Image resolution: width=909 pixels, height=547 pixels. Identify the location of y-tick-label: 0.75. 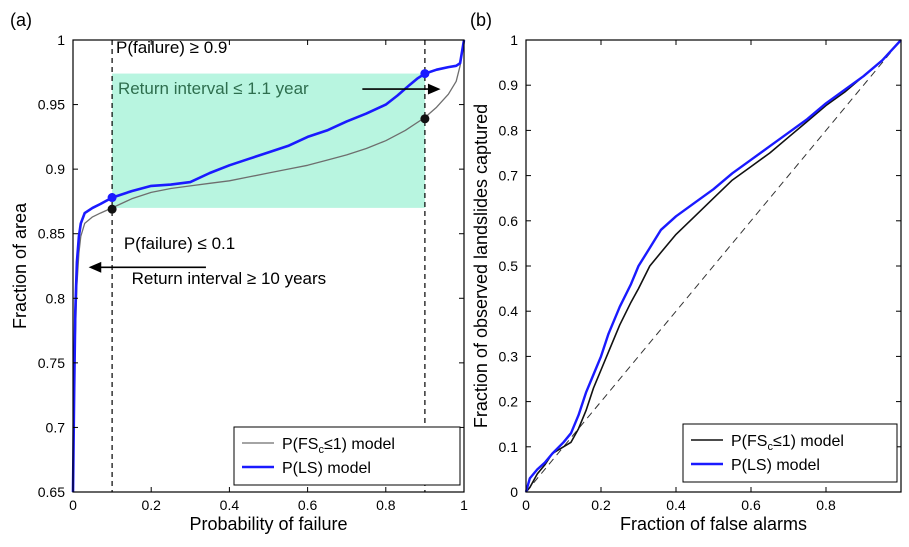
(51, 363).